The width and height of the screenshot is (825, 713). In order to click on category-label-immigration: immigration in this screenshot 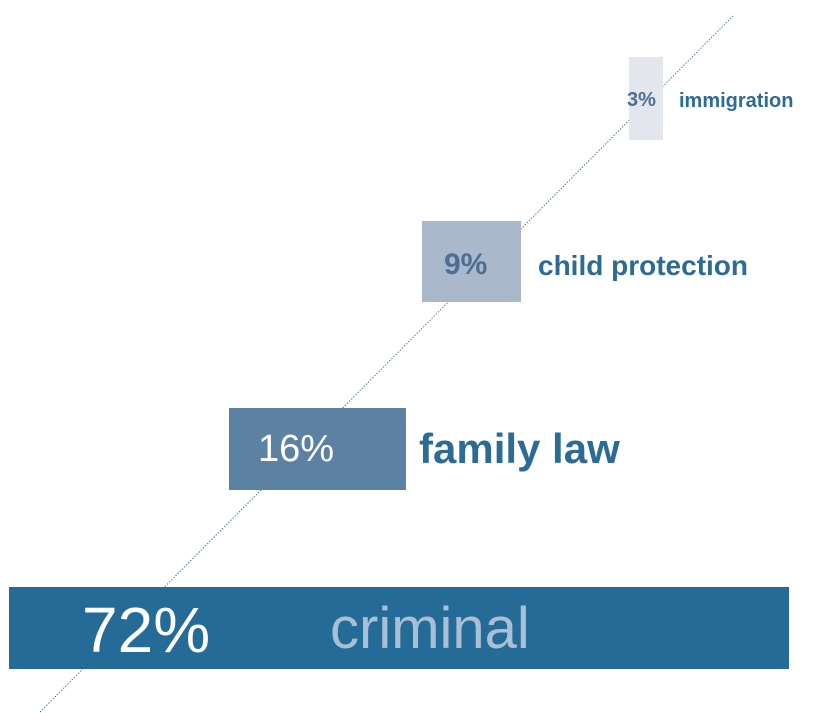, I will do `click(736, 101)`.